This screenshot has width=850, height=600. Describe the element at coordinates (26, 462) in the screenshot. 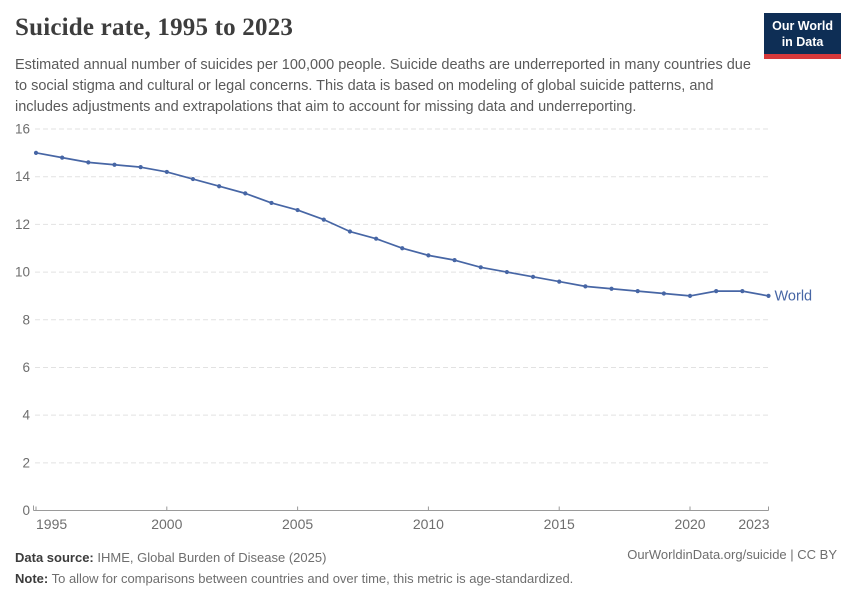

I see `y-tick-label: 2` at that location.